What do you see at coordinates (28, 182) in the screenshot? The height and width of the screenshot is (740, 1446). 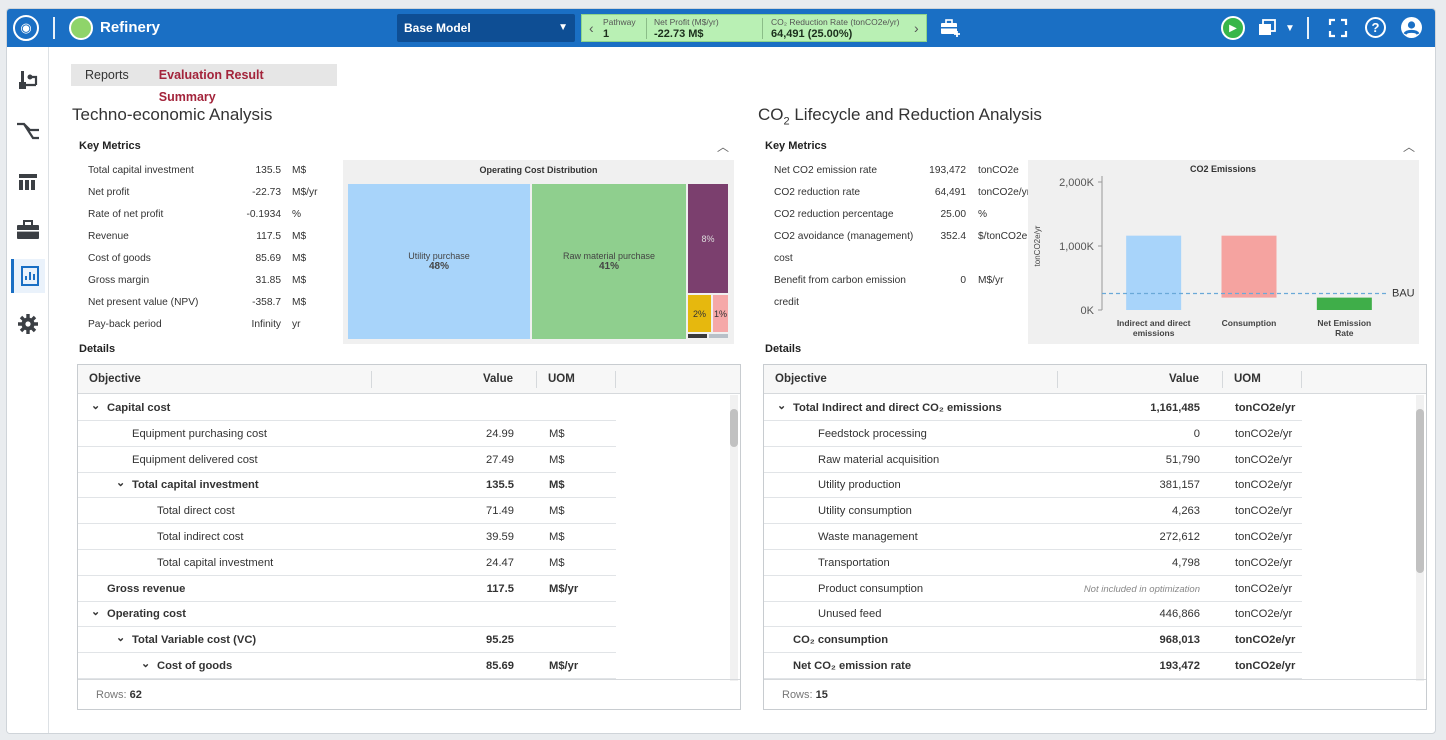 I see `sidebar-item-table` at bounding box center [28, 182].